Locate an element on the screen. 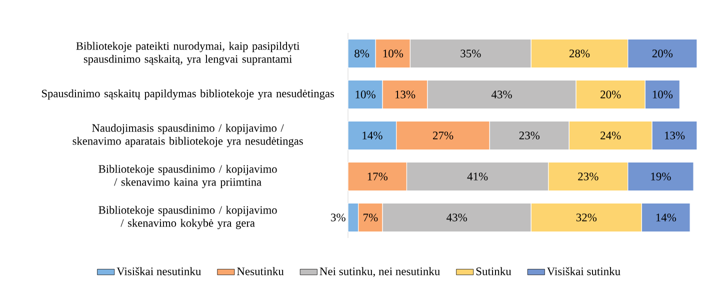  data-label: 35% is located at coordinates (470, 54).